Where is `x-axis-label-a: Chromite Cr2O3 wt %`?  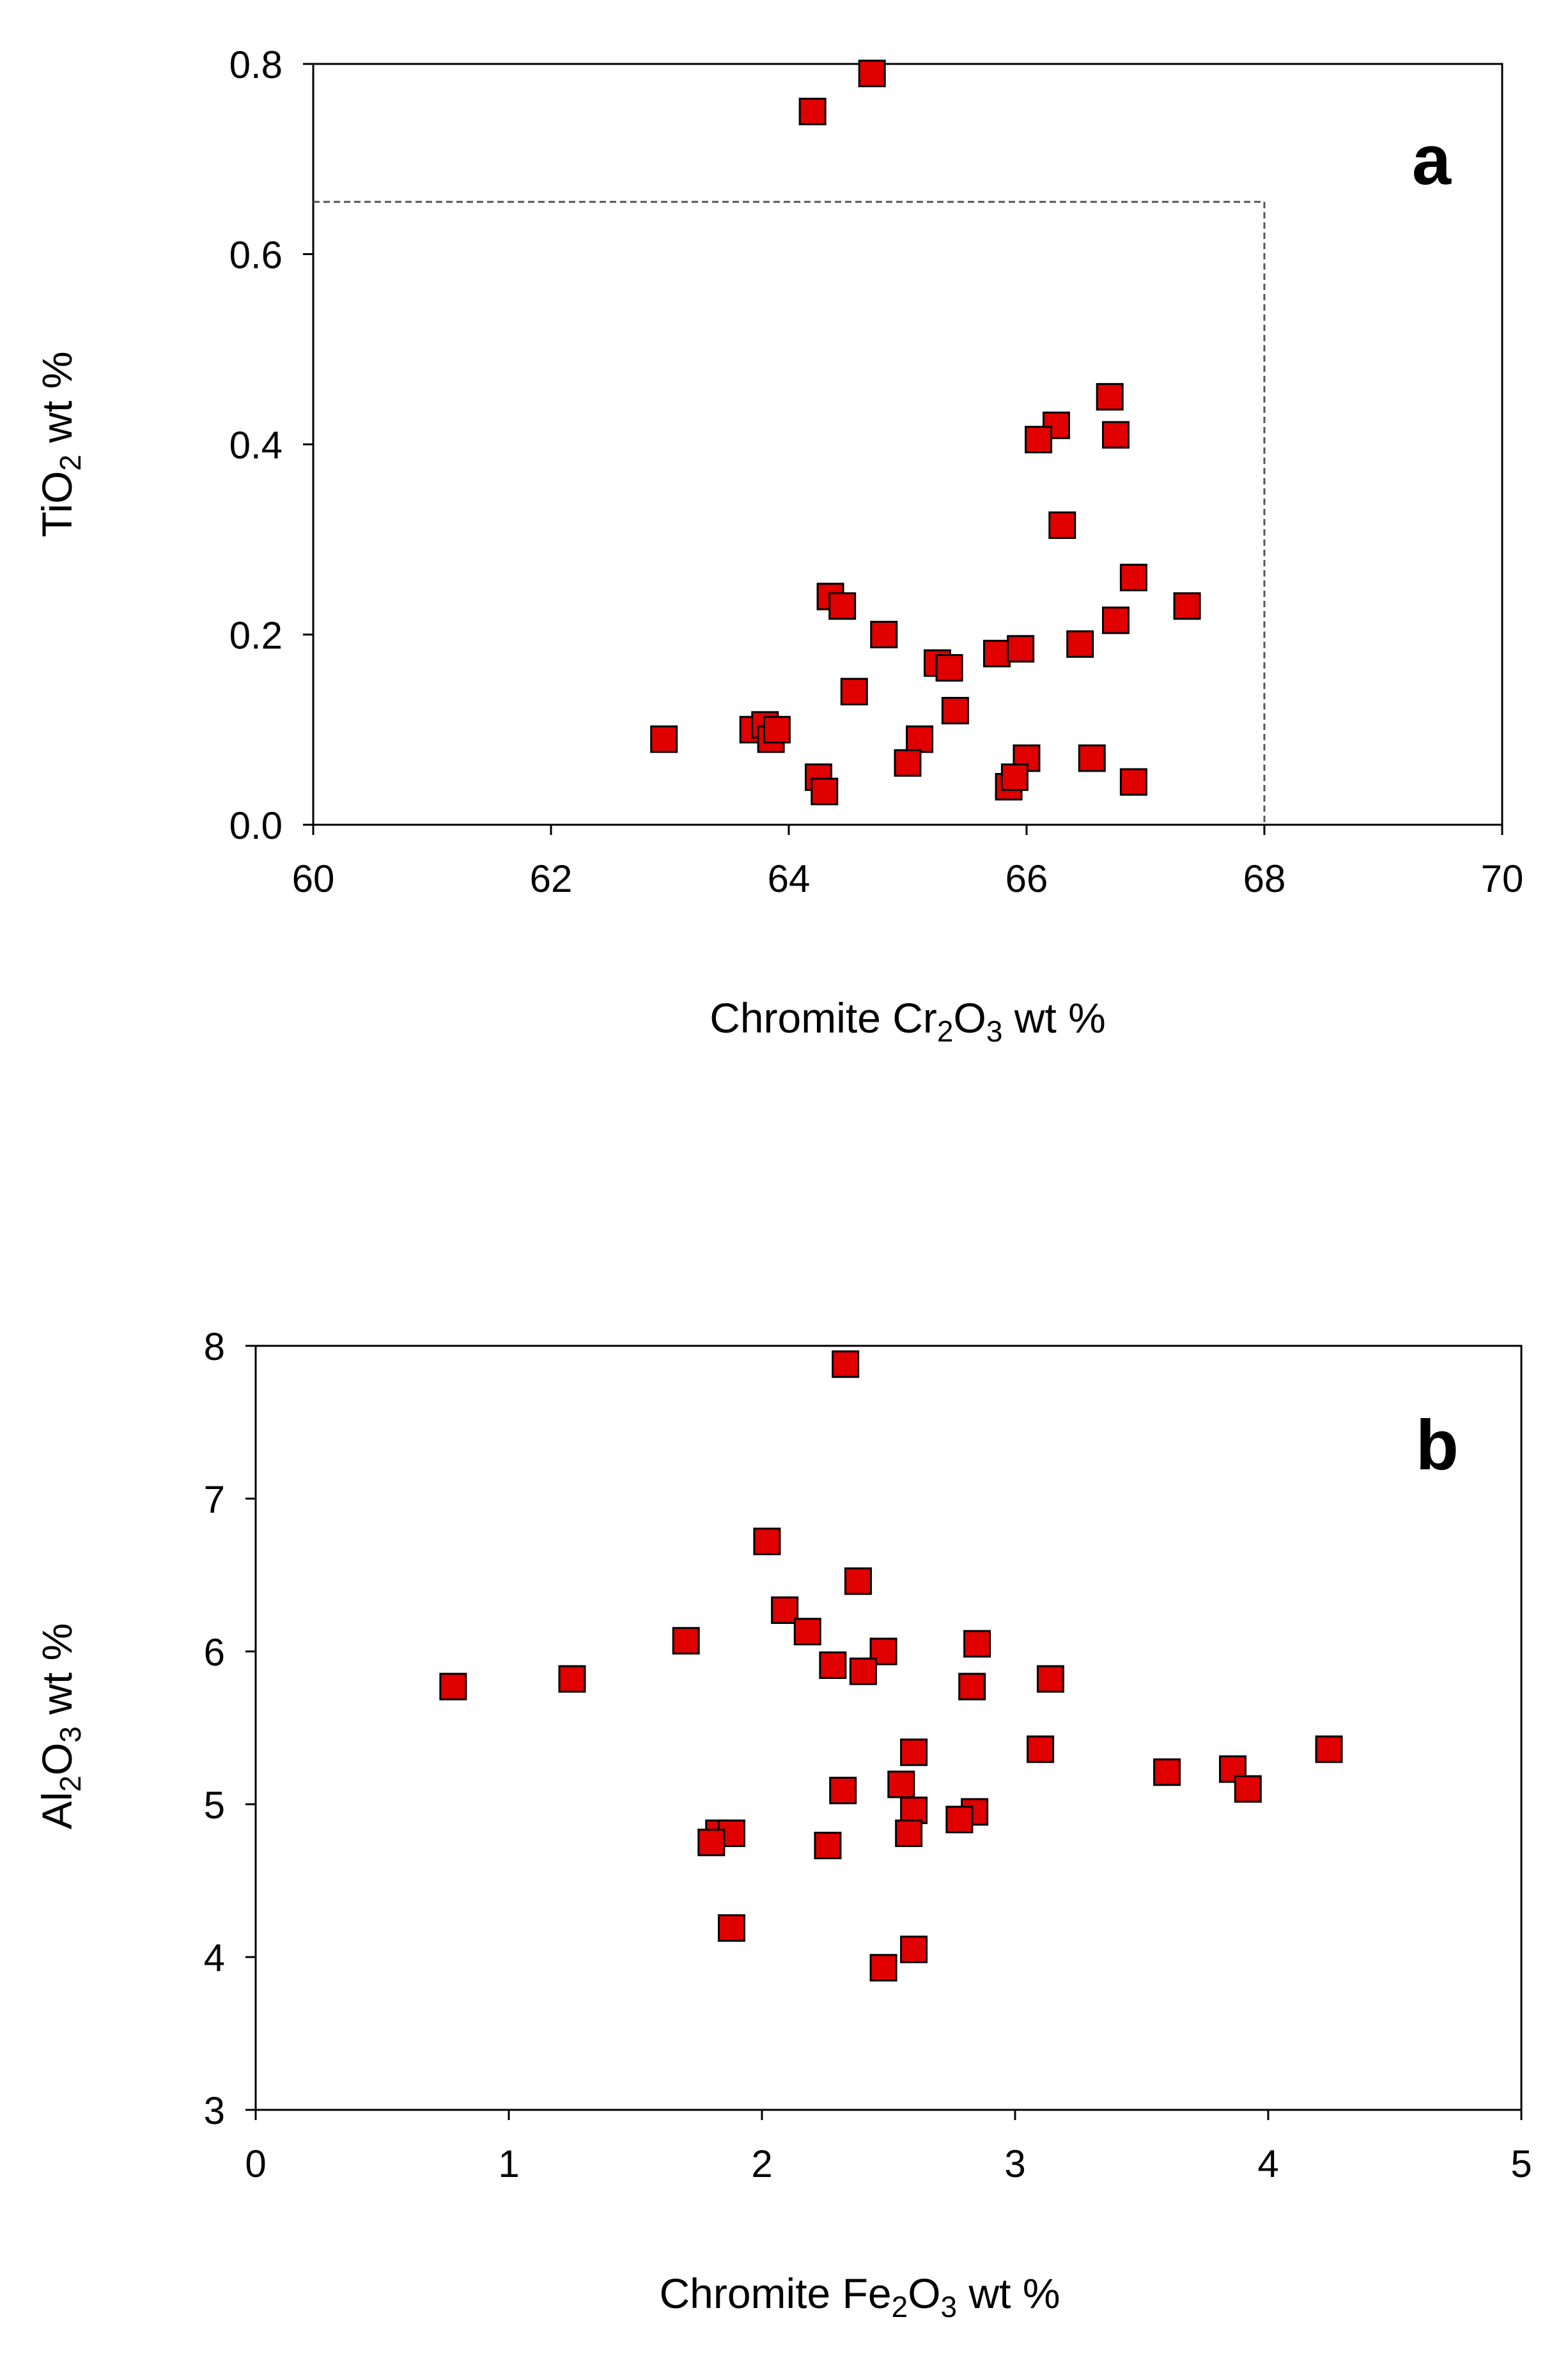
x-axis-label-a: Chromite Cr2O3 wt % is located at coordinates (908, 1021).